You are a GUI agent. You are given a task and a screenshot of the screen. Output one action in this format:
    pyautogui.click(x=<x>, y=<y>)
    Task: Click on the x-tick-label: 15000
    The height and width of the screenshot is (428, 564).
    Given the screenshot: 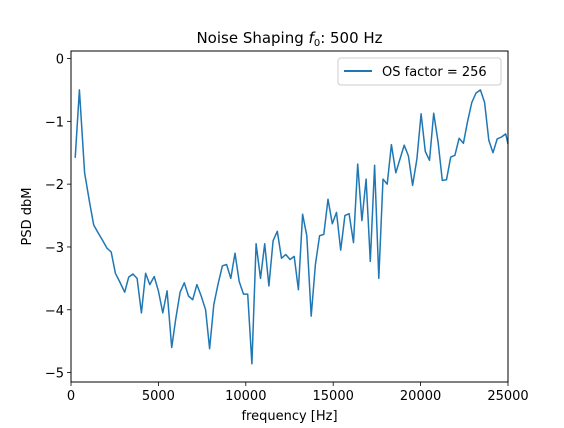 What is the action you would take?
    pyautogui.click(x=333, y=396)
    